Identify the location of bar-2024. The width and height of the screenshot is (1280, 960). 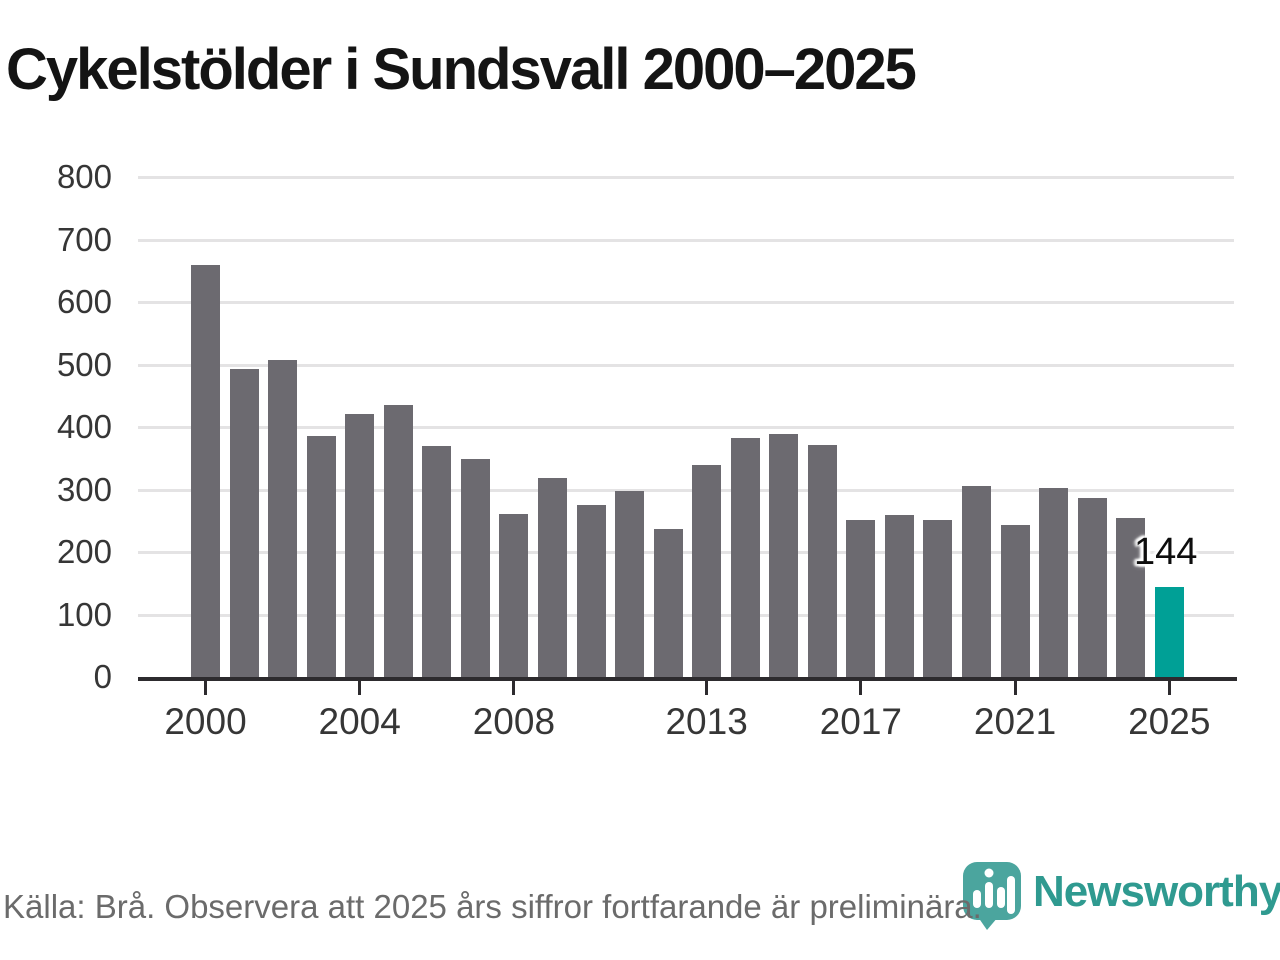
(1131, 597).